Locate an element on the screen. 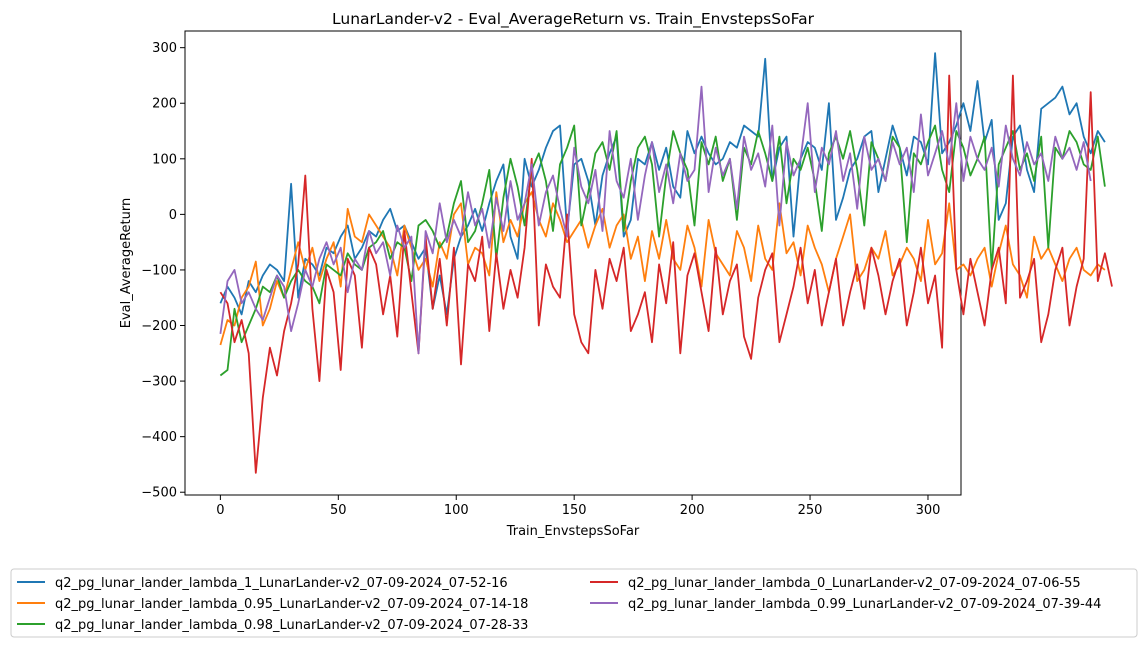 The height and width of the screenshot is (647, 1147). y-tick-label: −200 is located at coordinates (159, 326).